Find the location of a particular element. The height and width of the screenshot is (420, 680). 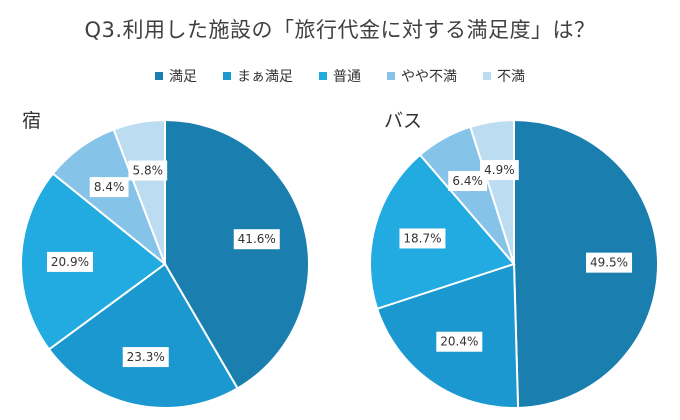

data-label-yaya-fuman: 6.4% is located at coordinates (467, 181).